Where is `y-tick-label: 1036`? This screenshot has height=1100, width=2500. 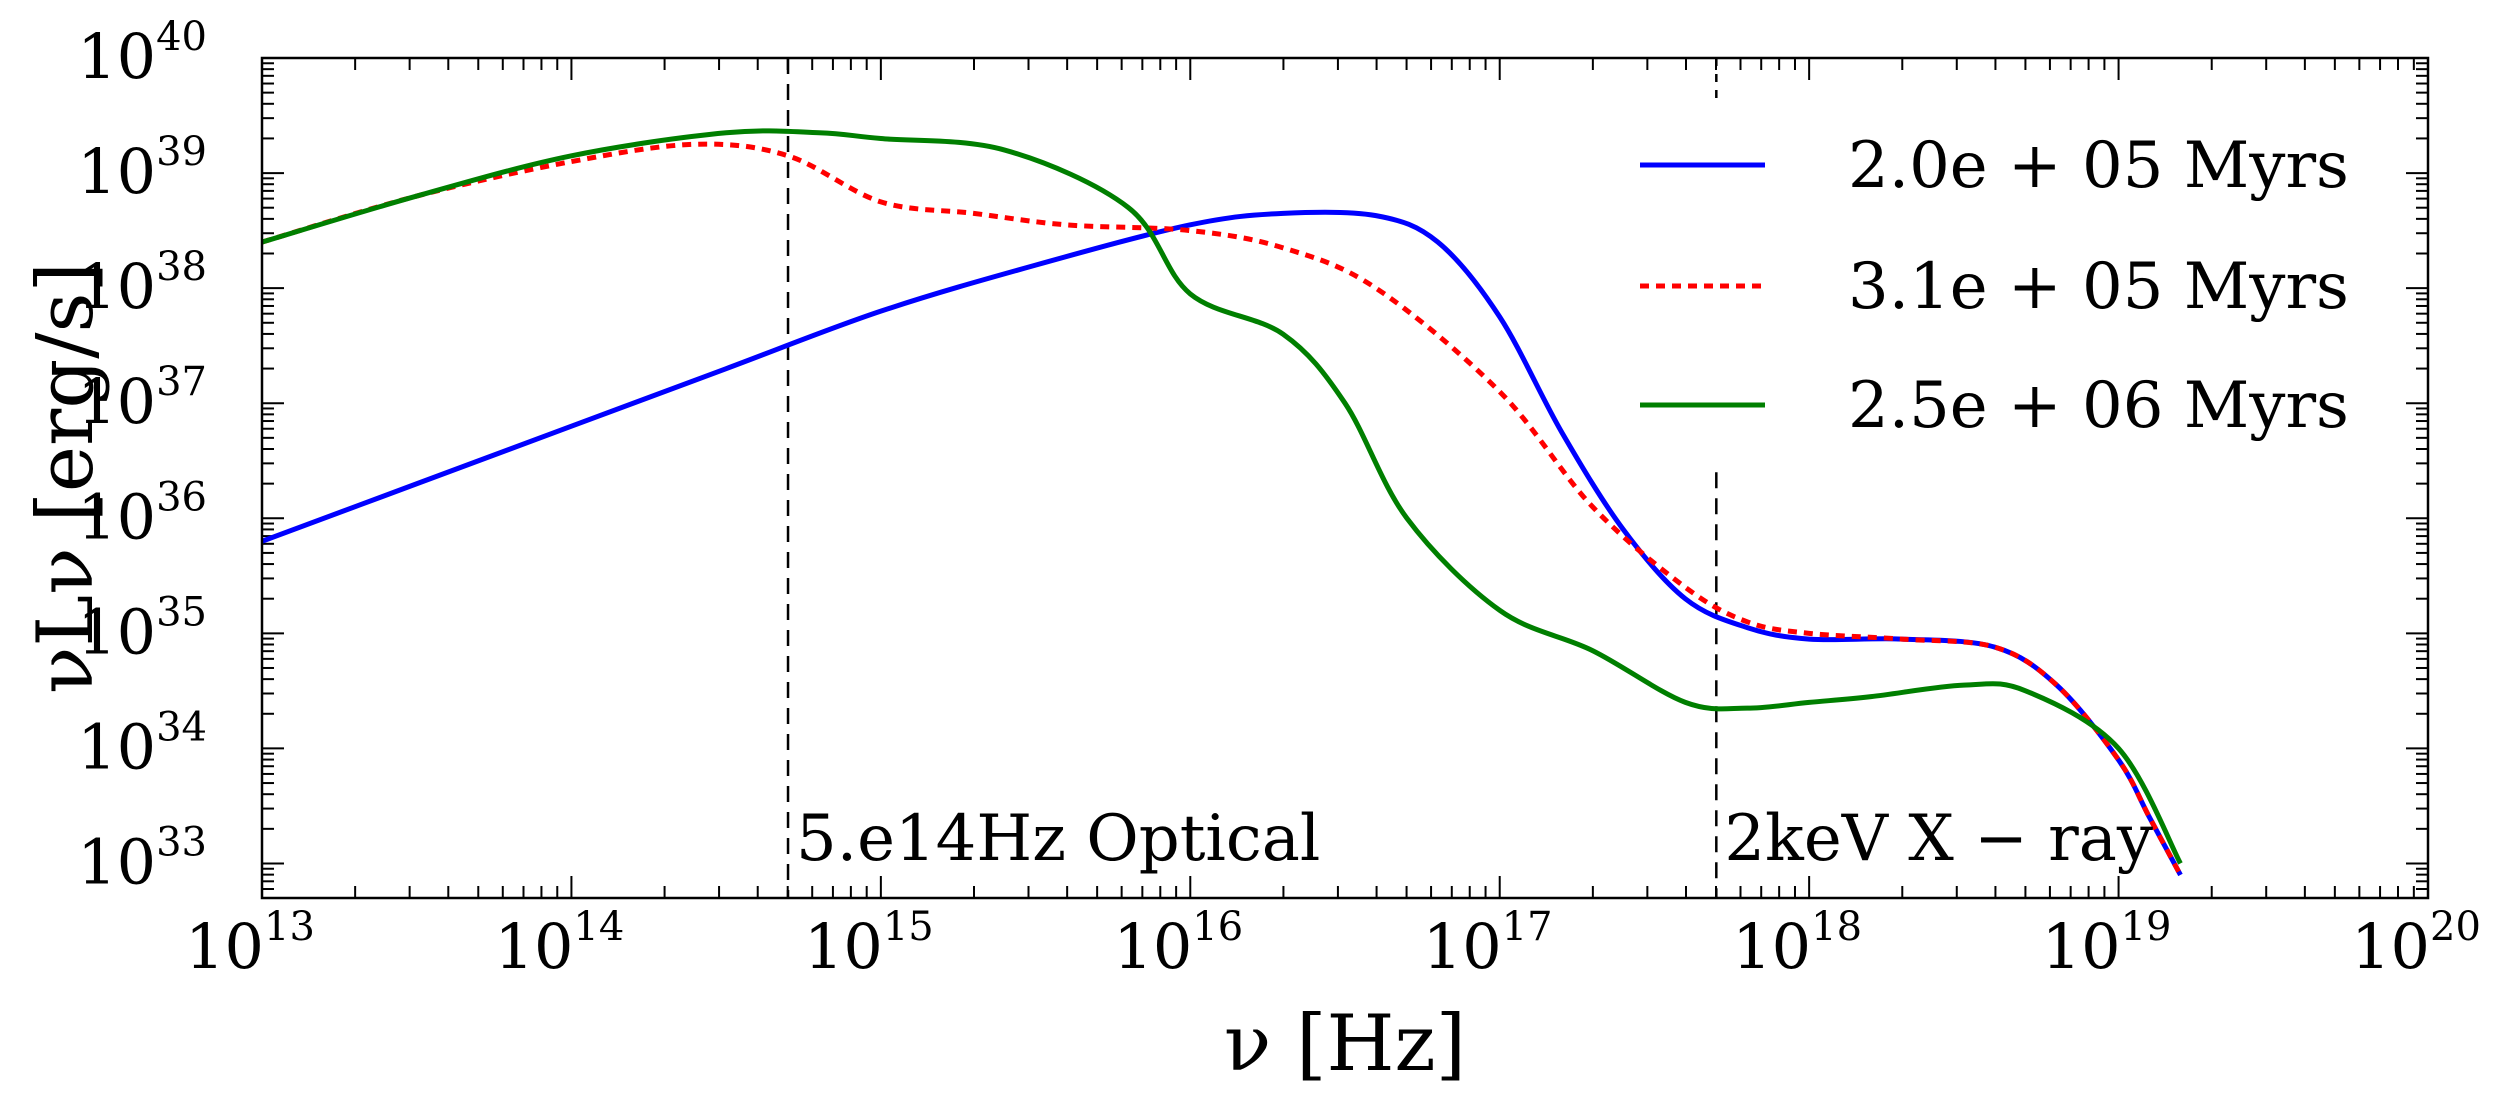 y-tick-label: 1036 is located at coordinates (142, 513).